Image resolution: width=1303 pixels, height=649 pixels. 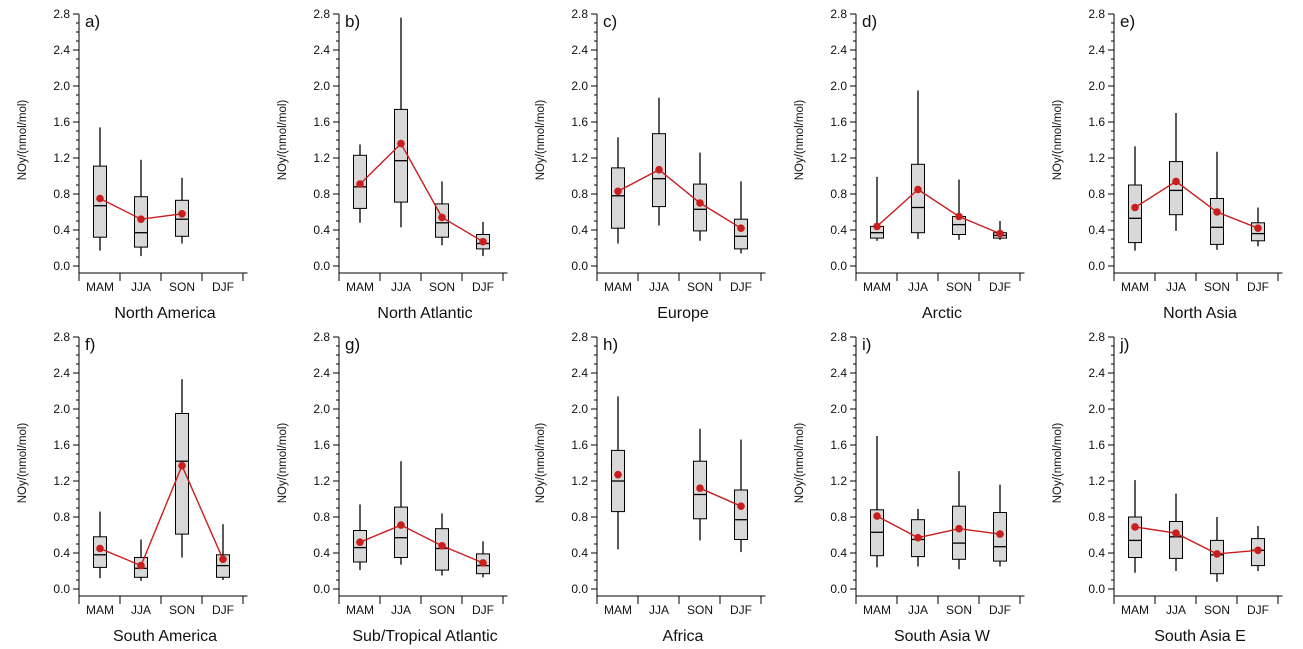 What do you see at coordinates (1124, 344) in the screenshot?
I see `panel-label: j)` at bounding box center [1124, 344].